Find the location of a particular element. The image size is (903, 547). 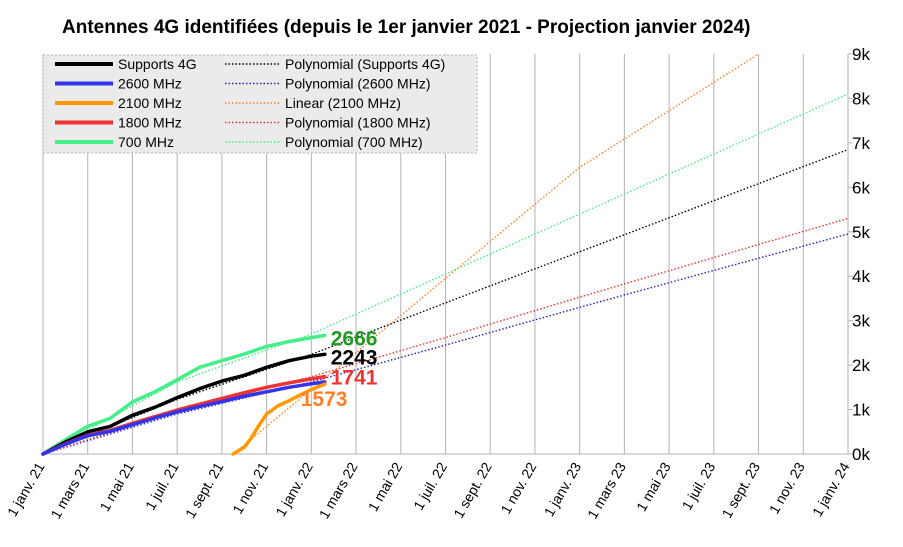

y-tick-label: 6k is located at coordinates (861, 187).